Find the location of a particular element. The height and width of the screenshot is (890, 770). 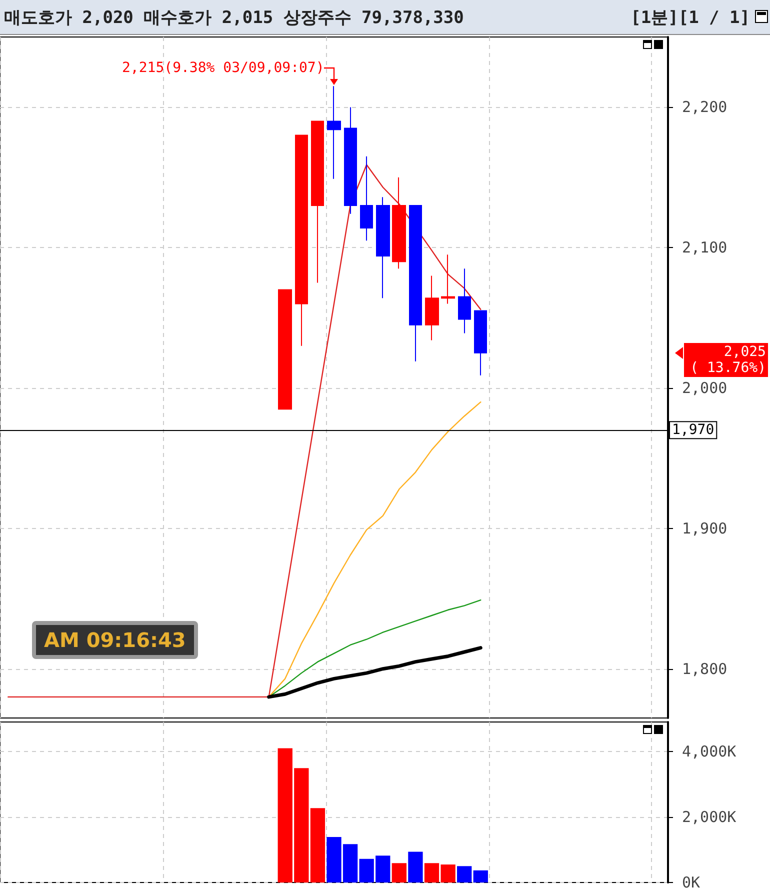

ref-line-label: 1,970 is located at coordinates (693, 430).